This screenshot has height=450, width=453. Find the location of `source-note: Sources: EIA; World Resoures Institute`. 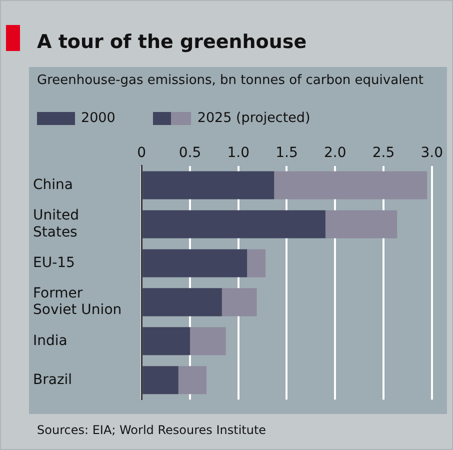

source-note: Sources: EIA; World Resoures Institute is located at coordinates (151, 430).